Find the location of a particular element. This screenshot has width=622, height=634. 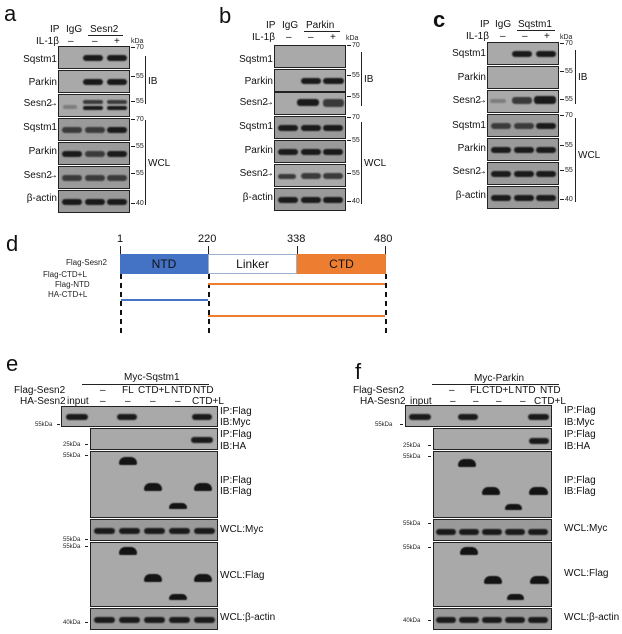

lane-flag: FL is located at coordinates (476, 390).